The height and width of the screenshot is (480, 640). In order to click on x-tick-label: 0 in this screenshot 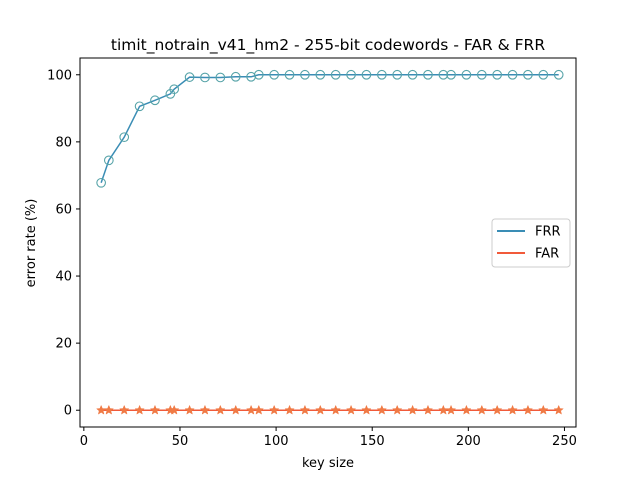, I will do `click(84, 441)`.